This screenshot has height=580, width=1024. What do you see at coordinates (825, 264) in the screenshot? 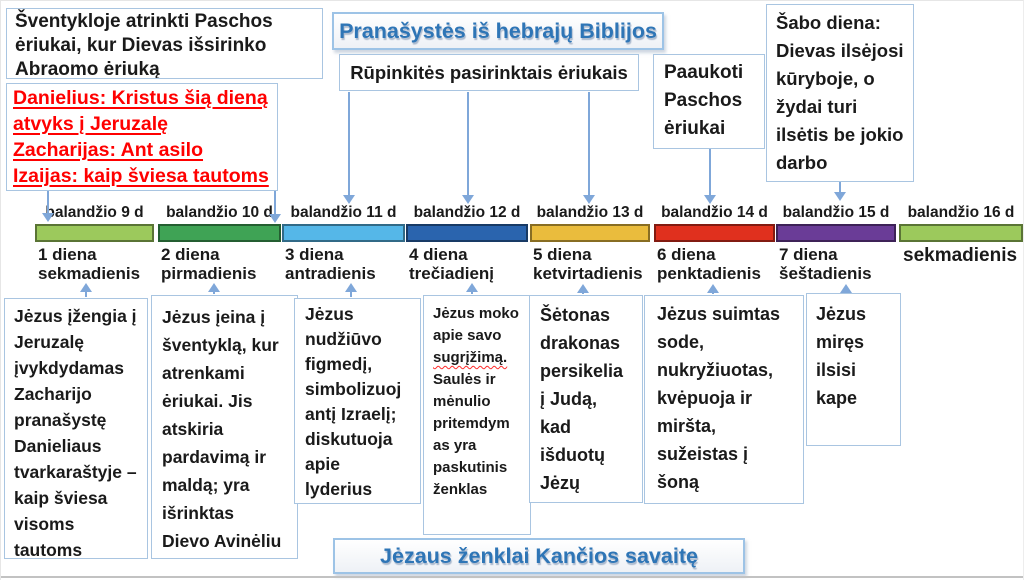
I see `timeline-day-label: 7 diena šeštadienis` at bounding box center [825, 264].